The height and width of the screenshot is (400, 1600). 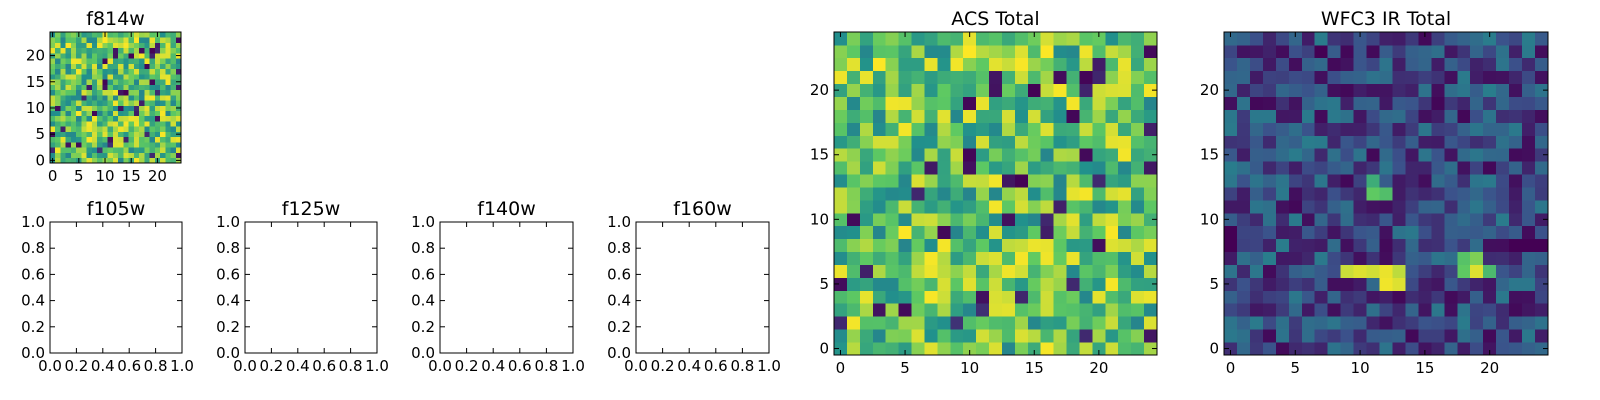 What do you see at coordinates (228, 222) in the screenshot?
I see `y-tick-label: 1.0` at bounding box center [228, 222].